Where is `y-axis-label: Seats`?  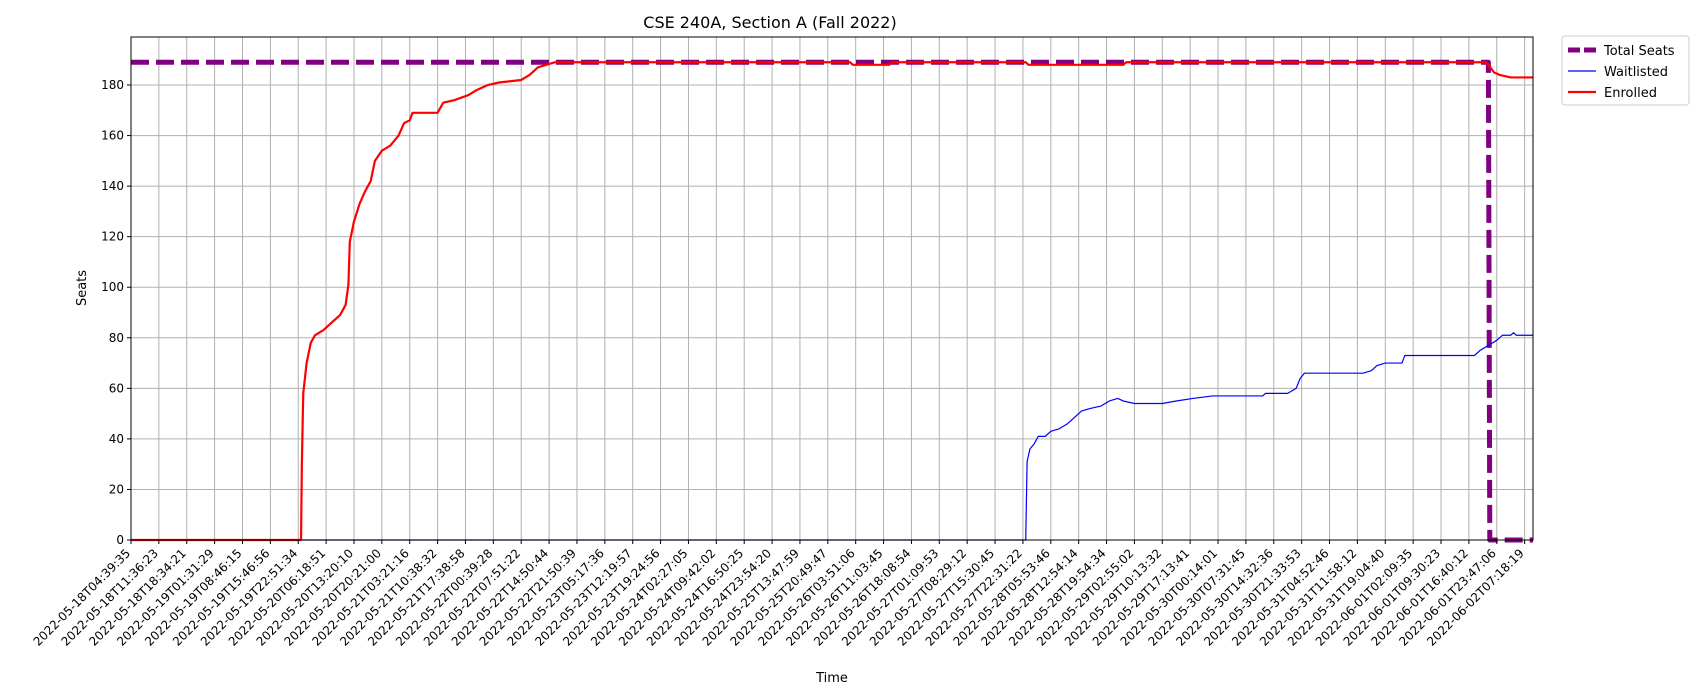 y-axis-label: Seats is located at coordinates (82, 288).